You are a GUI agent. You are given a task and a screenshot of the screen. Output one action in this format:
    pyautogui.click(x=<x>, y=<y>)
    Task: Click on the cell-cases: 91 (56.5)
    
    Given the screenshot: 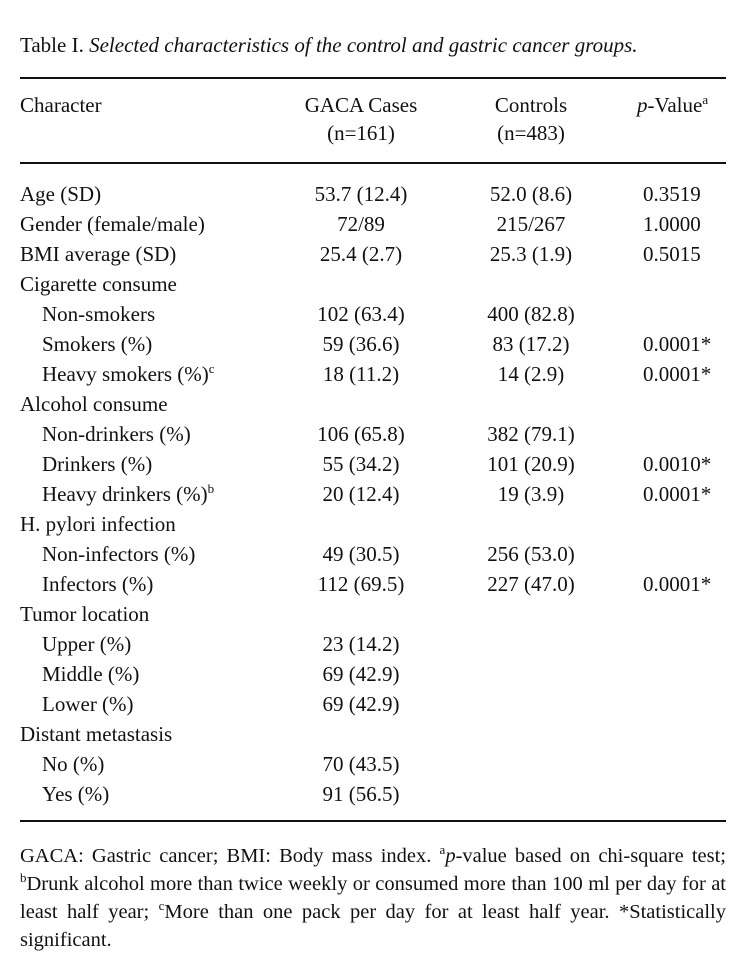 What is the action you would take?
    pyautogui.click(x=361, y=794)
    